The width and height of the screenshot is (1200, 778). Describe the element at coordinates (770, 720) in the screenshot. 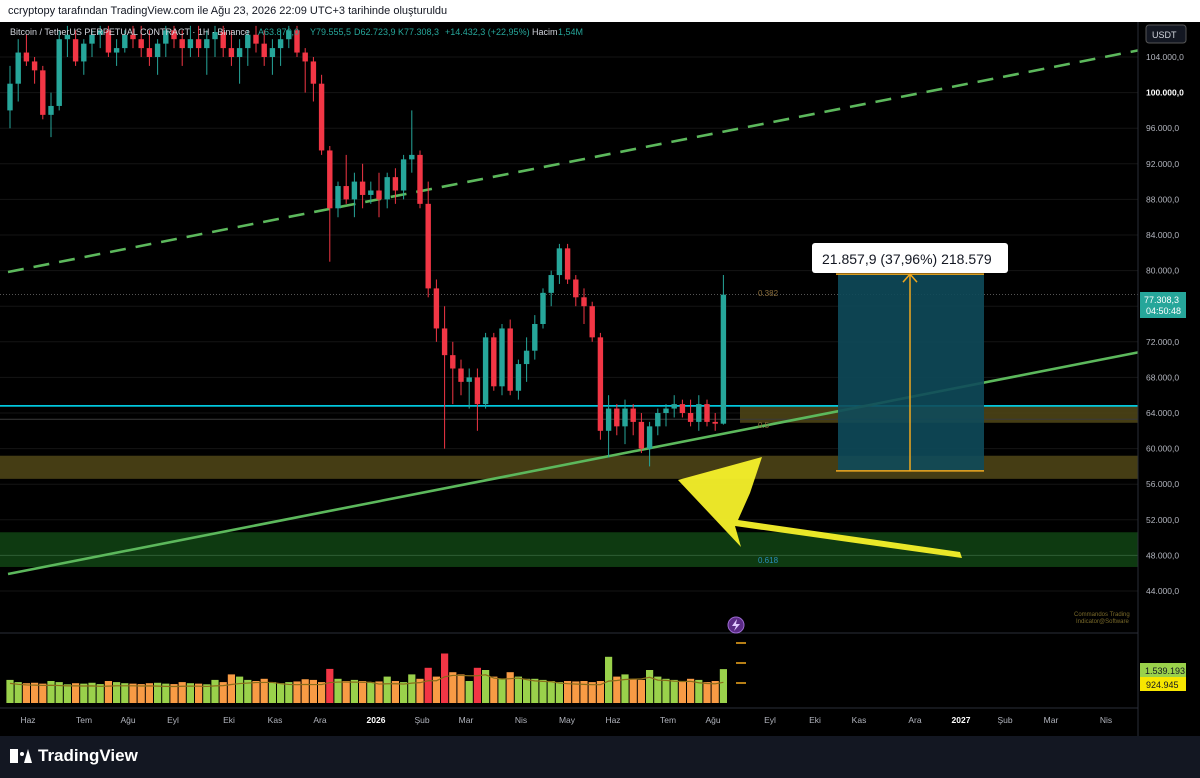

I see `time-tick-label: Eyl` at that location.